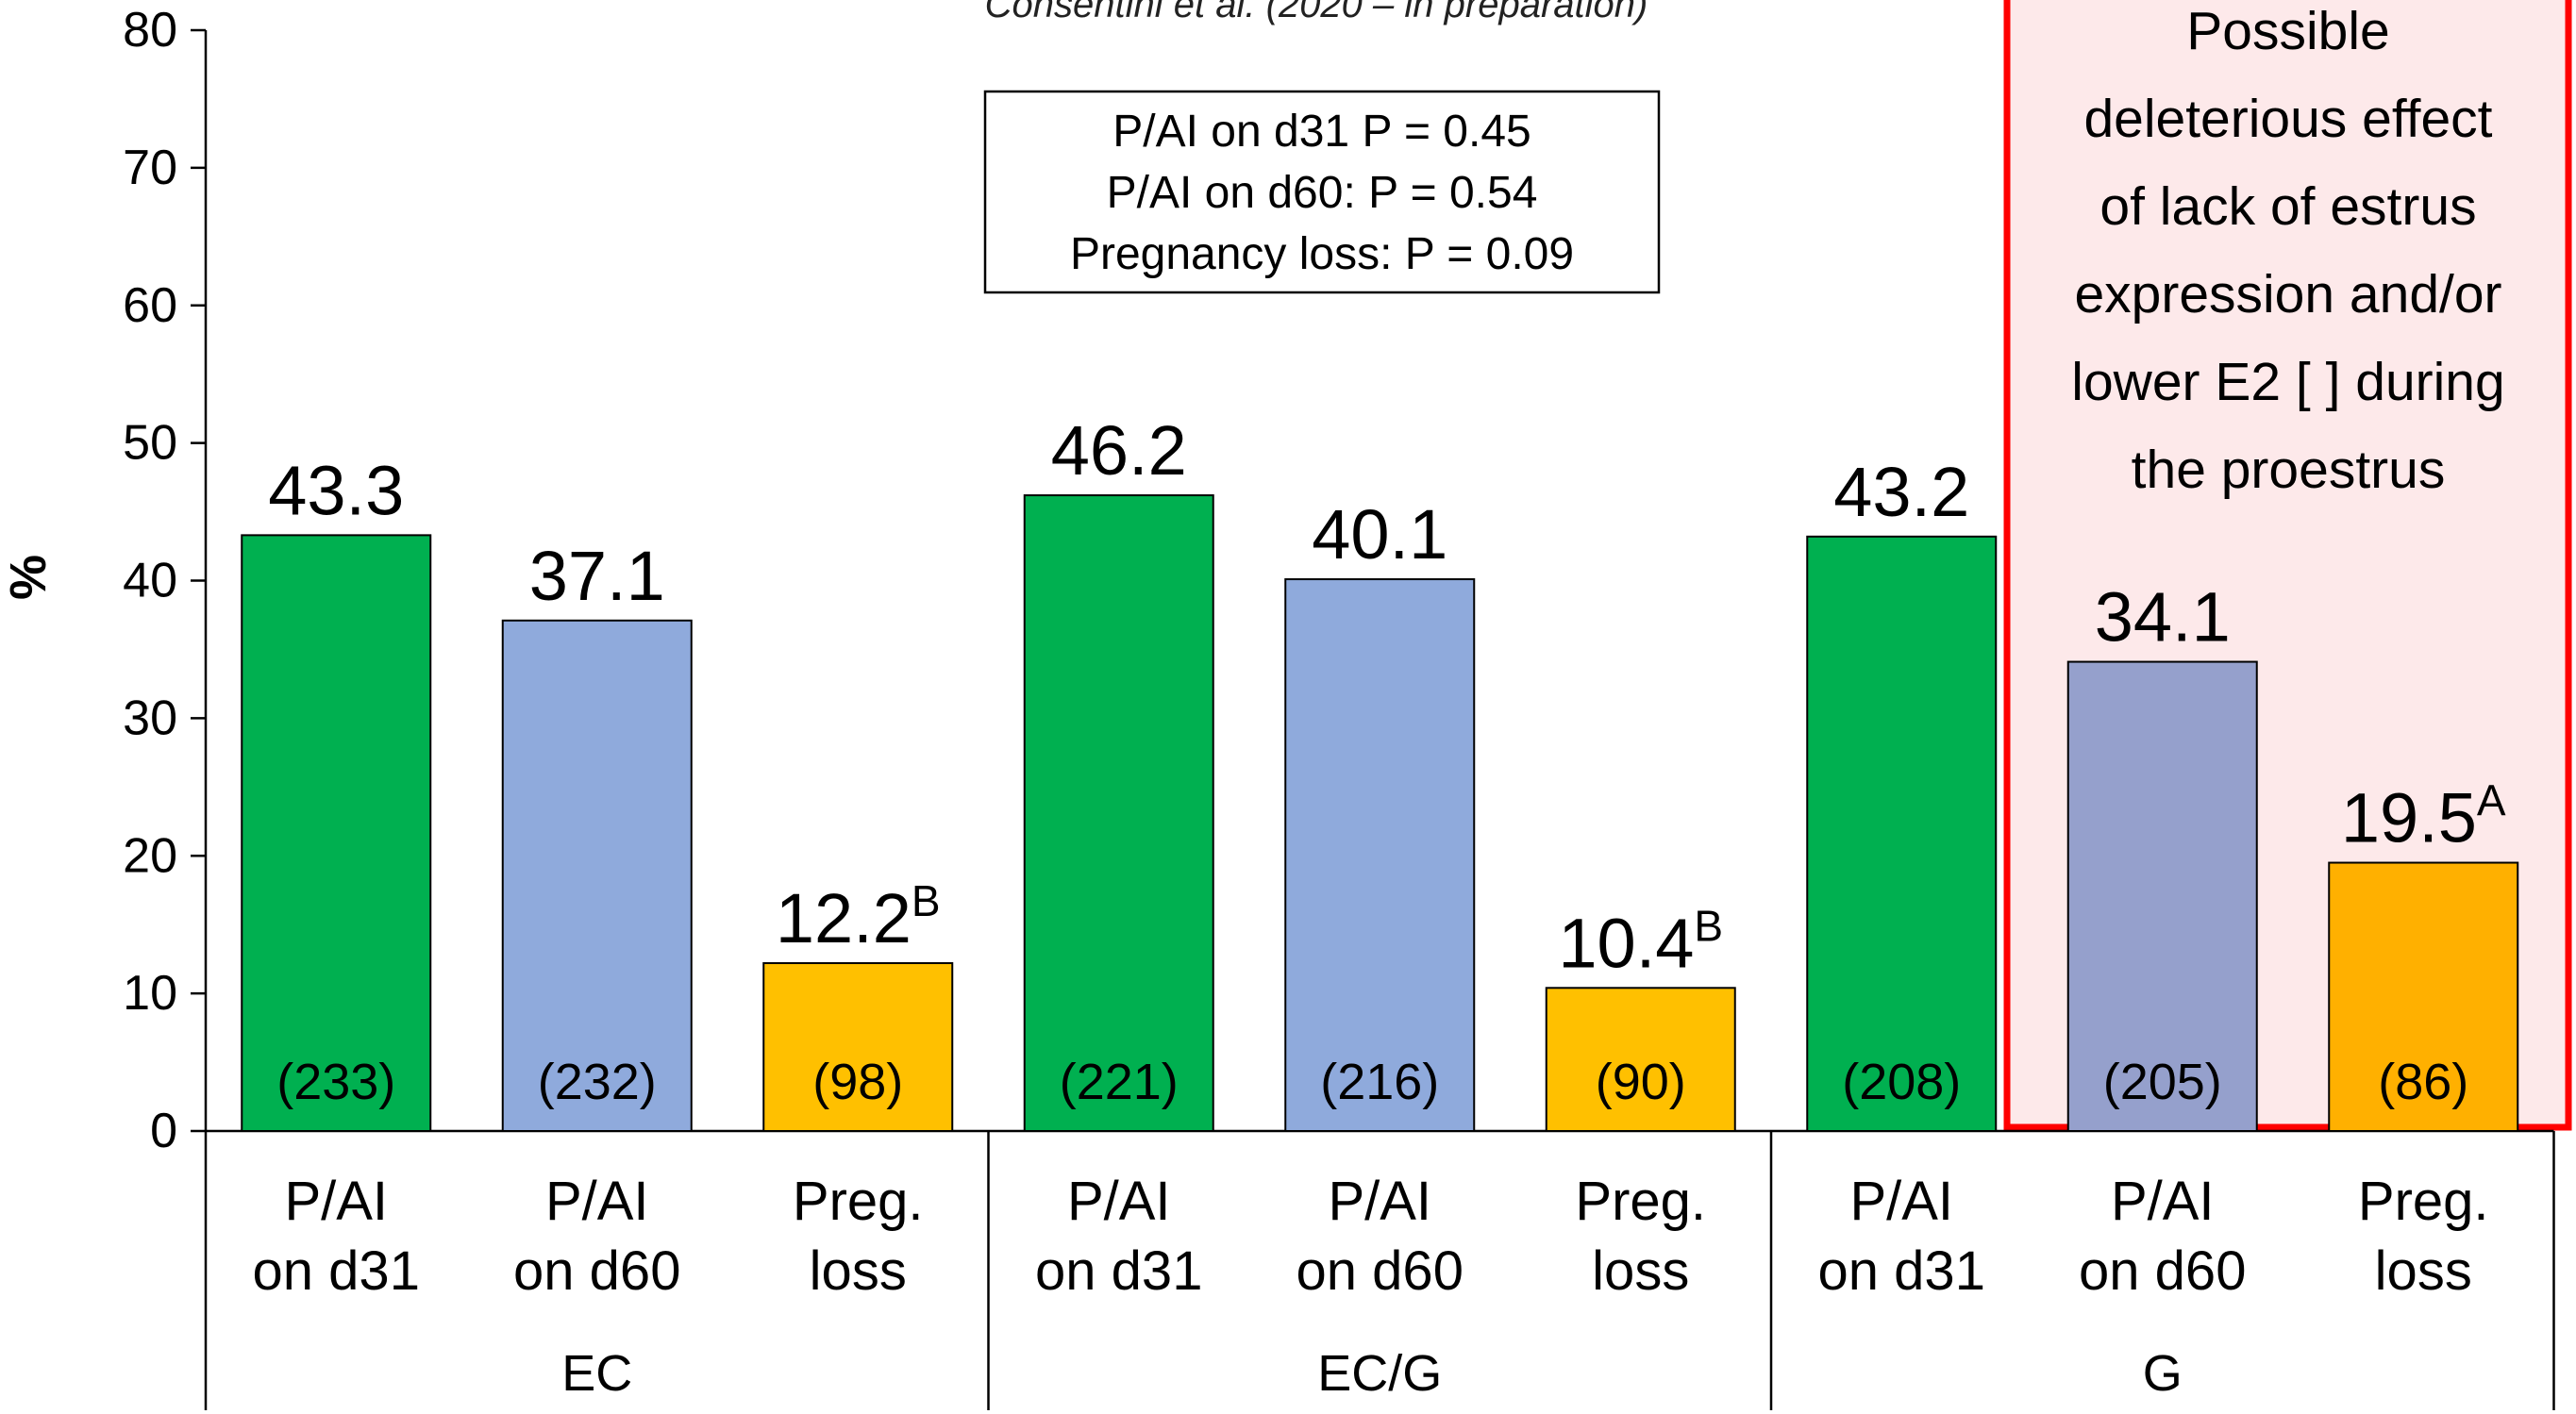 This screenshot has width=2576, height=1414. I want to click on highlight-note-line: expression and/or, so click(2287, 294).